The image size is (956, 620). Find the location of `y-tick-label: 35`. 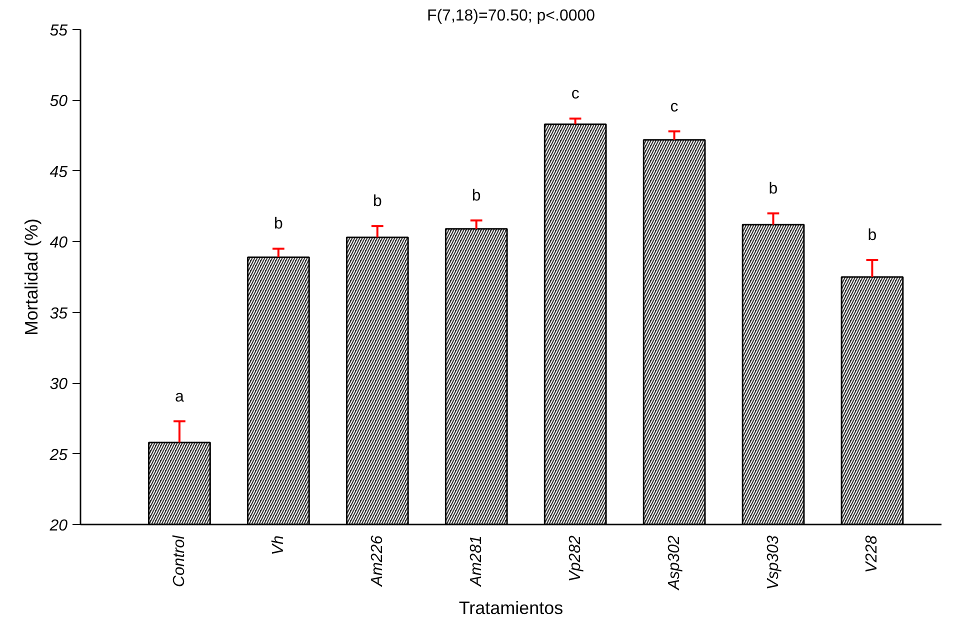

y-tick-label: 35 is located at coordinates (59, 313).